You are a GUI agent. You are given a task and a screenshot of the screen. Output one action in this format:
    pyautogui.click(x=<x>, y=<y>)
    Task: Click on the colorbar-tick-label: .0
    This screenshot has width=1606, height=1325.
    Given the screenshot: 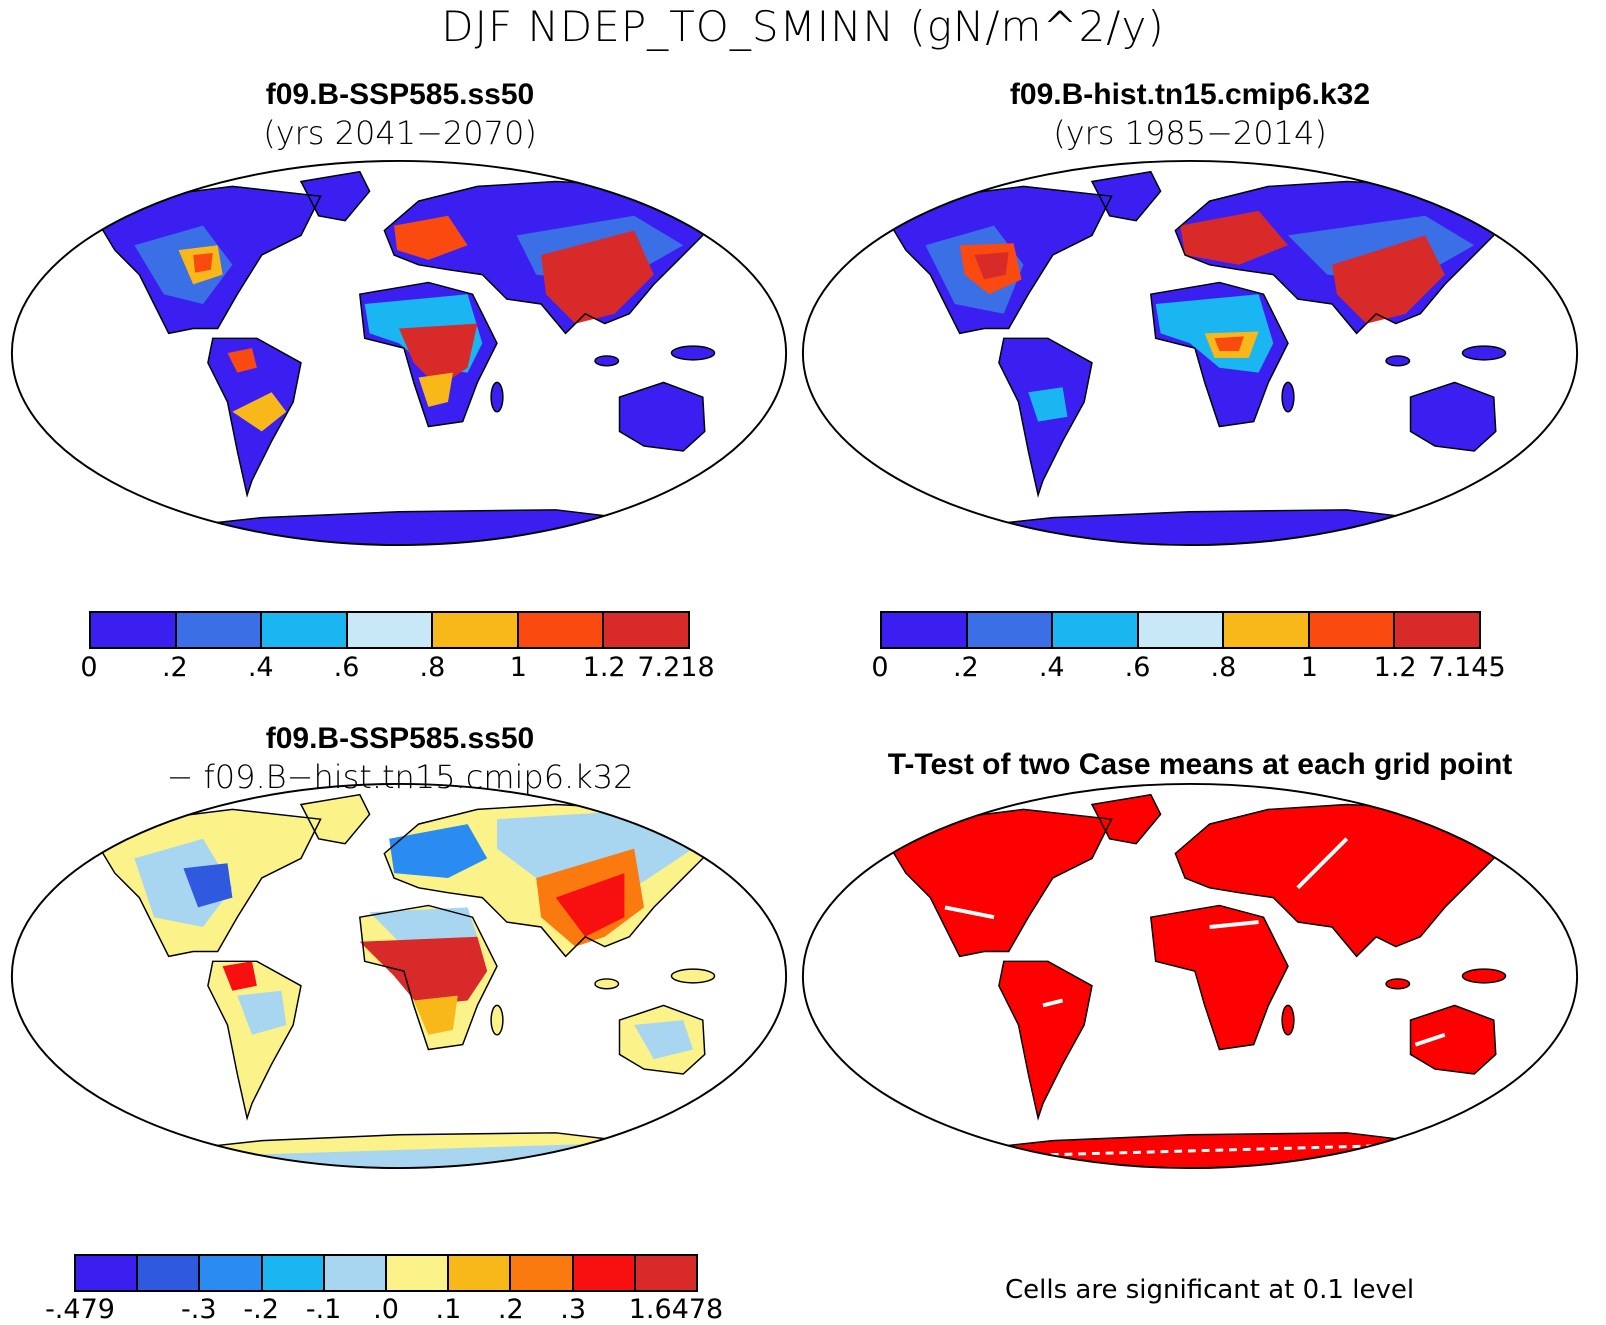 What is the action you would take?
    pyautogui.click(x=386, y=1309)
    